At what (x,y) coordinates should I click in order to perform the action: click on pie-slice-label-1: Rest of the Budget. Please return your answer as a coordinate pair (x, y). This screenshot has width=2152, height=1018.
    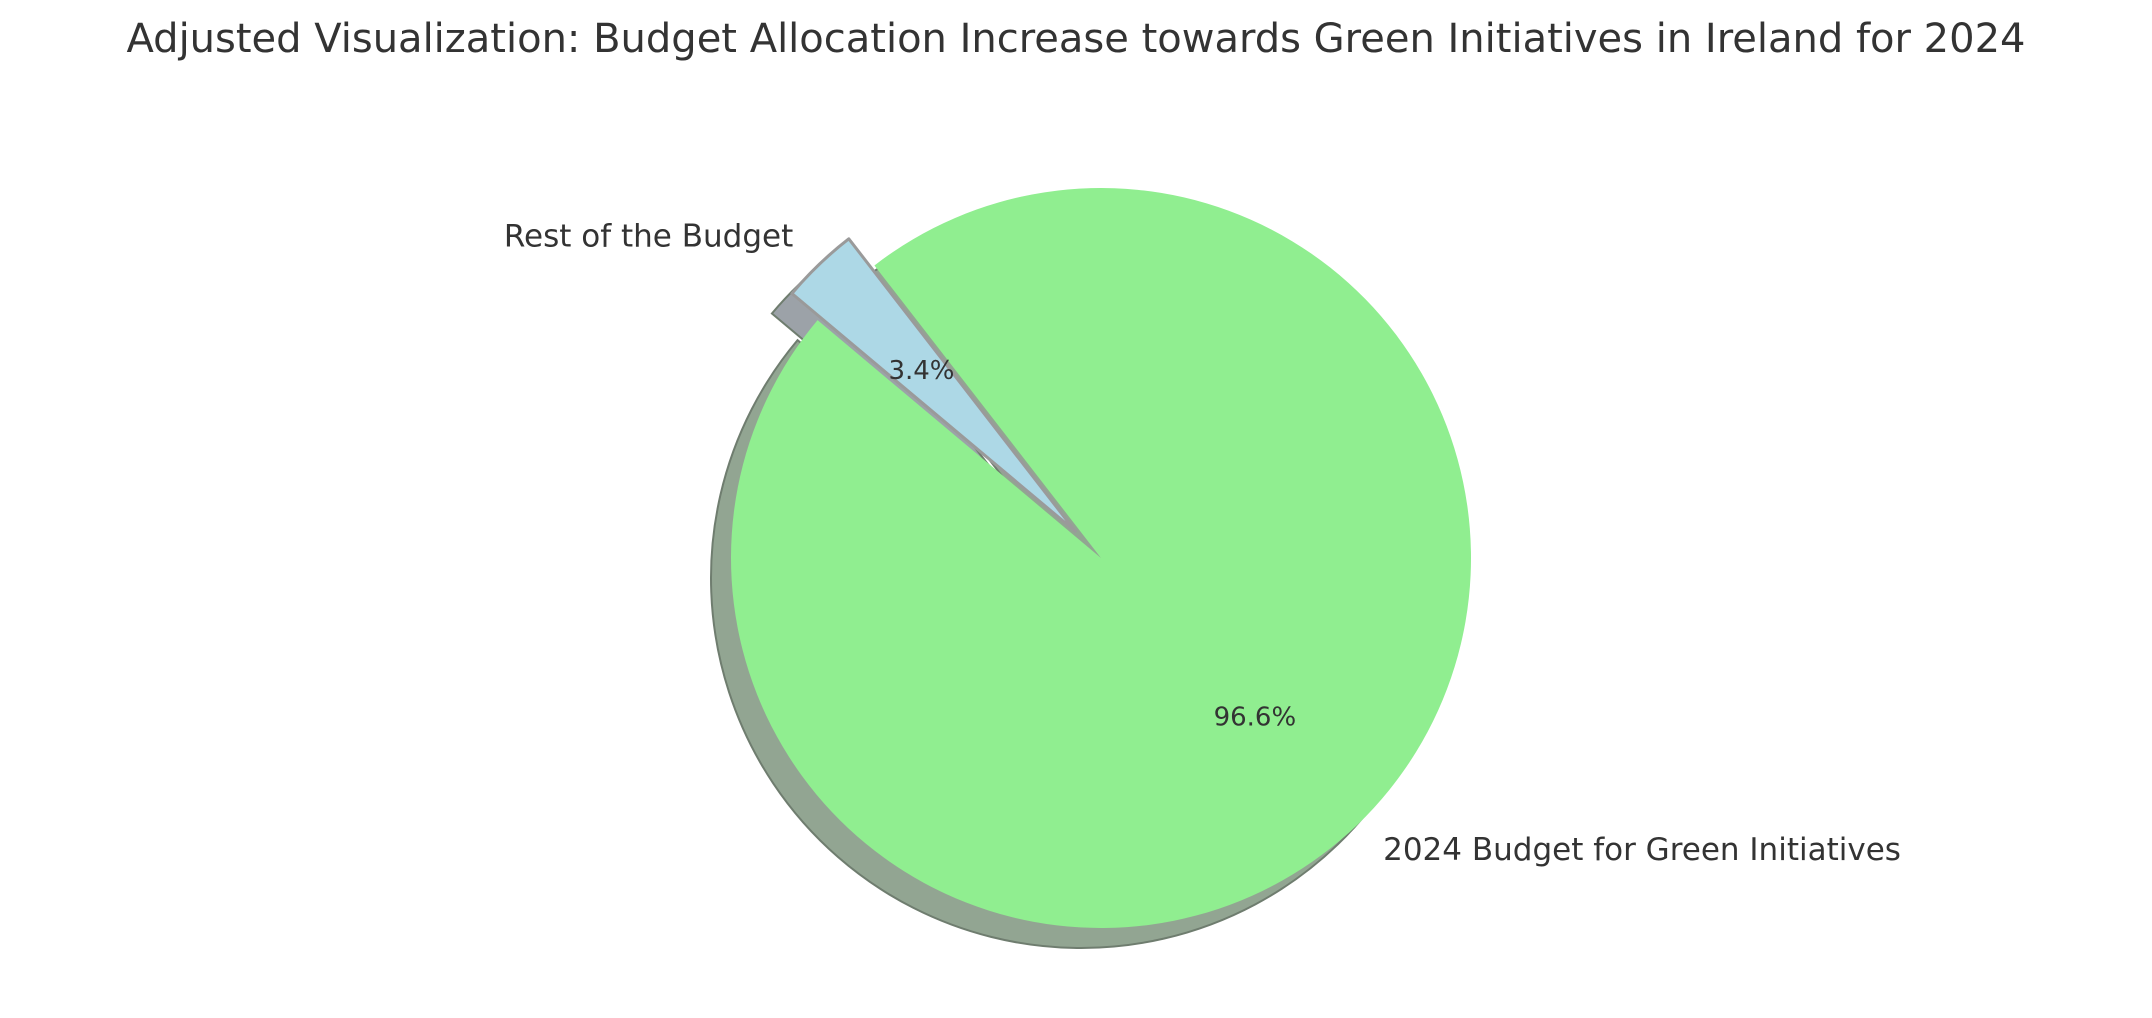
    Looking at the image, I should click on (648, 236).